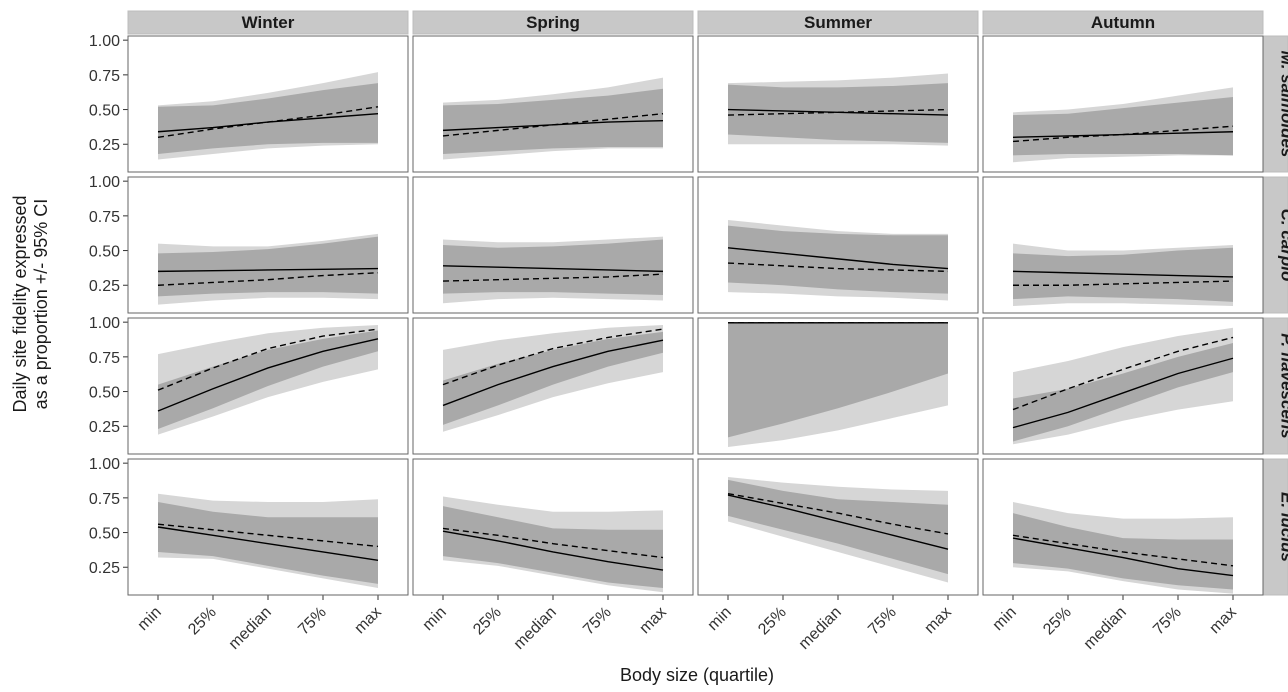  Describe the element at coordinates (268, 386) in the screenshot. I see `panel-p-flavescens-winter` at that location.